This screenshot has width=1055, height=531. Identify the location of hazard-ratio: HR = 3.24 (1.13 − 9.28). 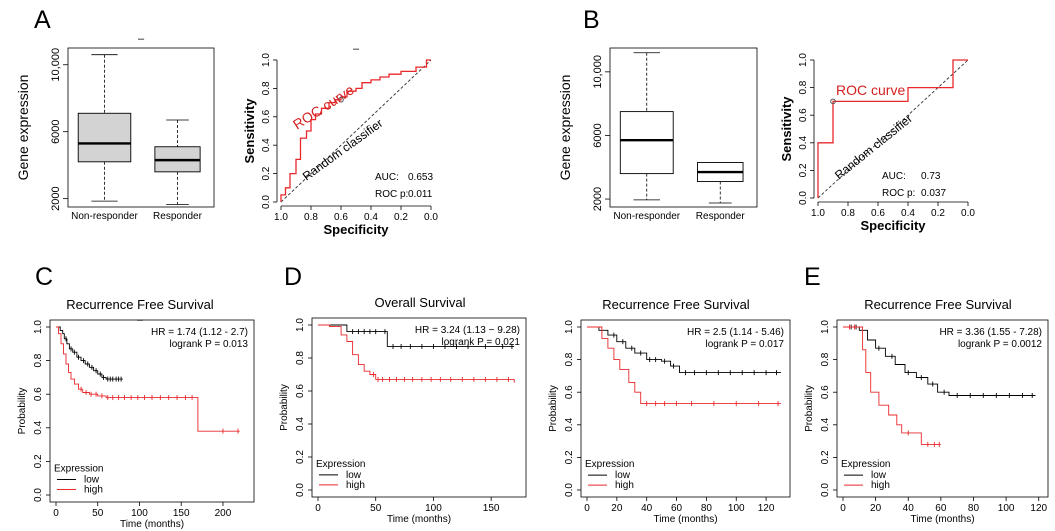
(467, 330).